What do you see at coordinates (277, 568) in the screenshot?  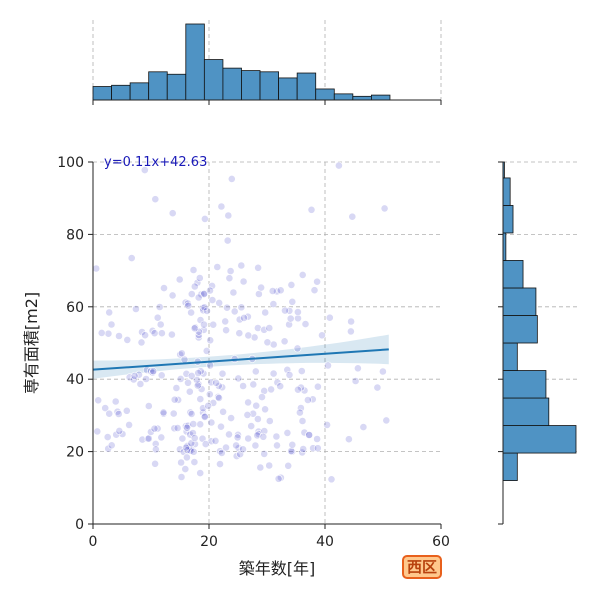 I see `x-axis-title: 築年数[年]` at bounding box center [277, 568].